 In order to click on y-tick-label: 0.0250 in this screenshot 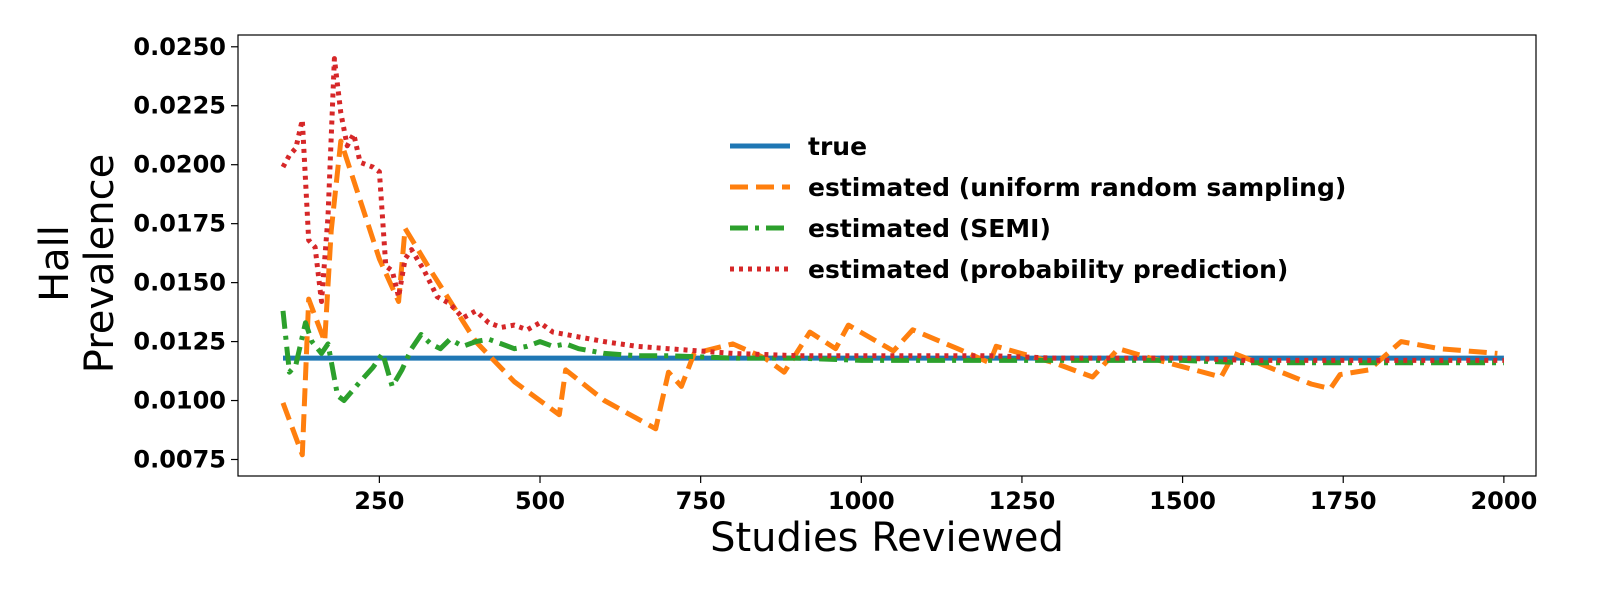, I will do `click(179, 47)`.